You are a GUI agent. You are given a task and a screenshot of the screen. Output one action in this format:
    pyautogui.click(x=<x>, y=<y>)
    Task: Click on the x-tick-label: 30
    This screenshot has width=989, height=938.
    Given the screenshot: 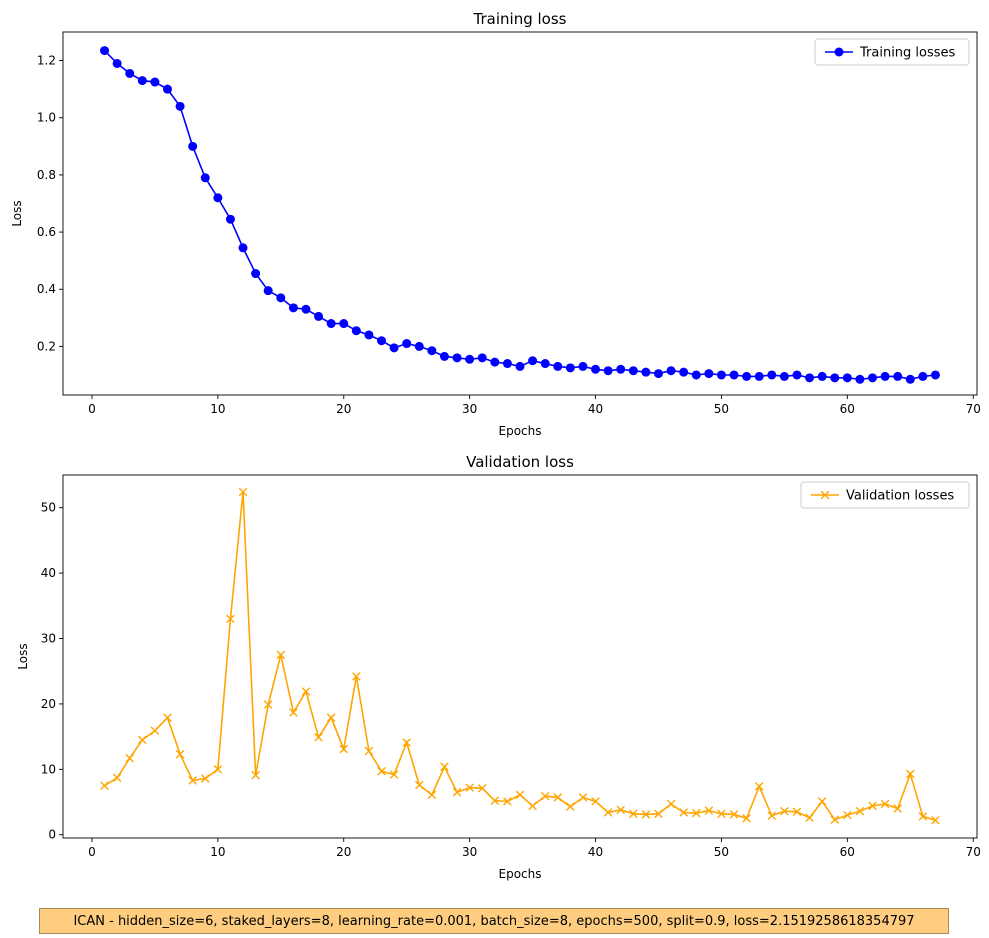 What is the action you would take?
    pyautogui.click(x=469, y=409)
    